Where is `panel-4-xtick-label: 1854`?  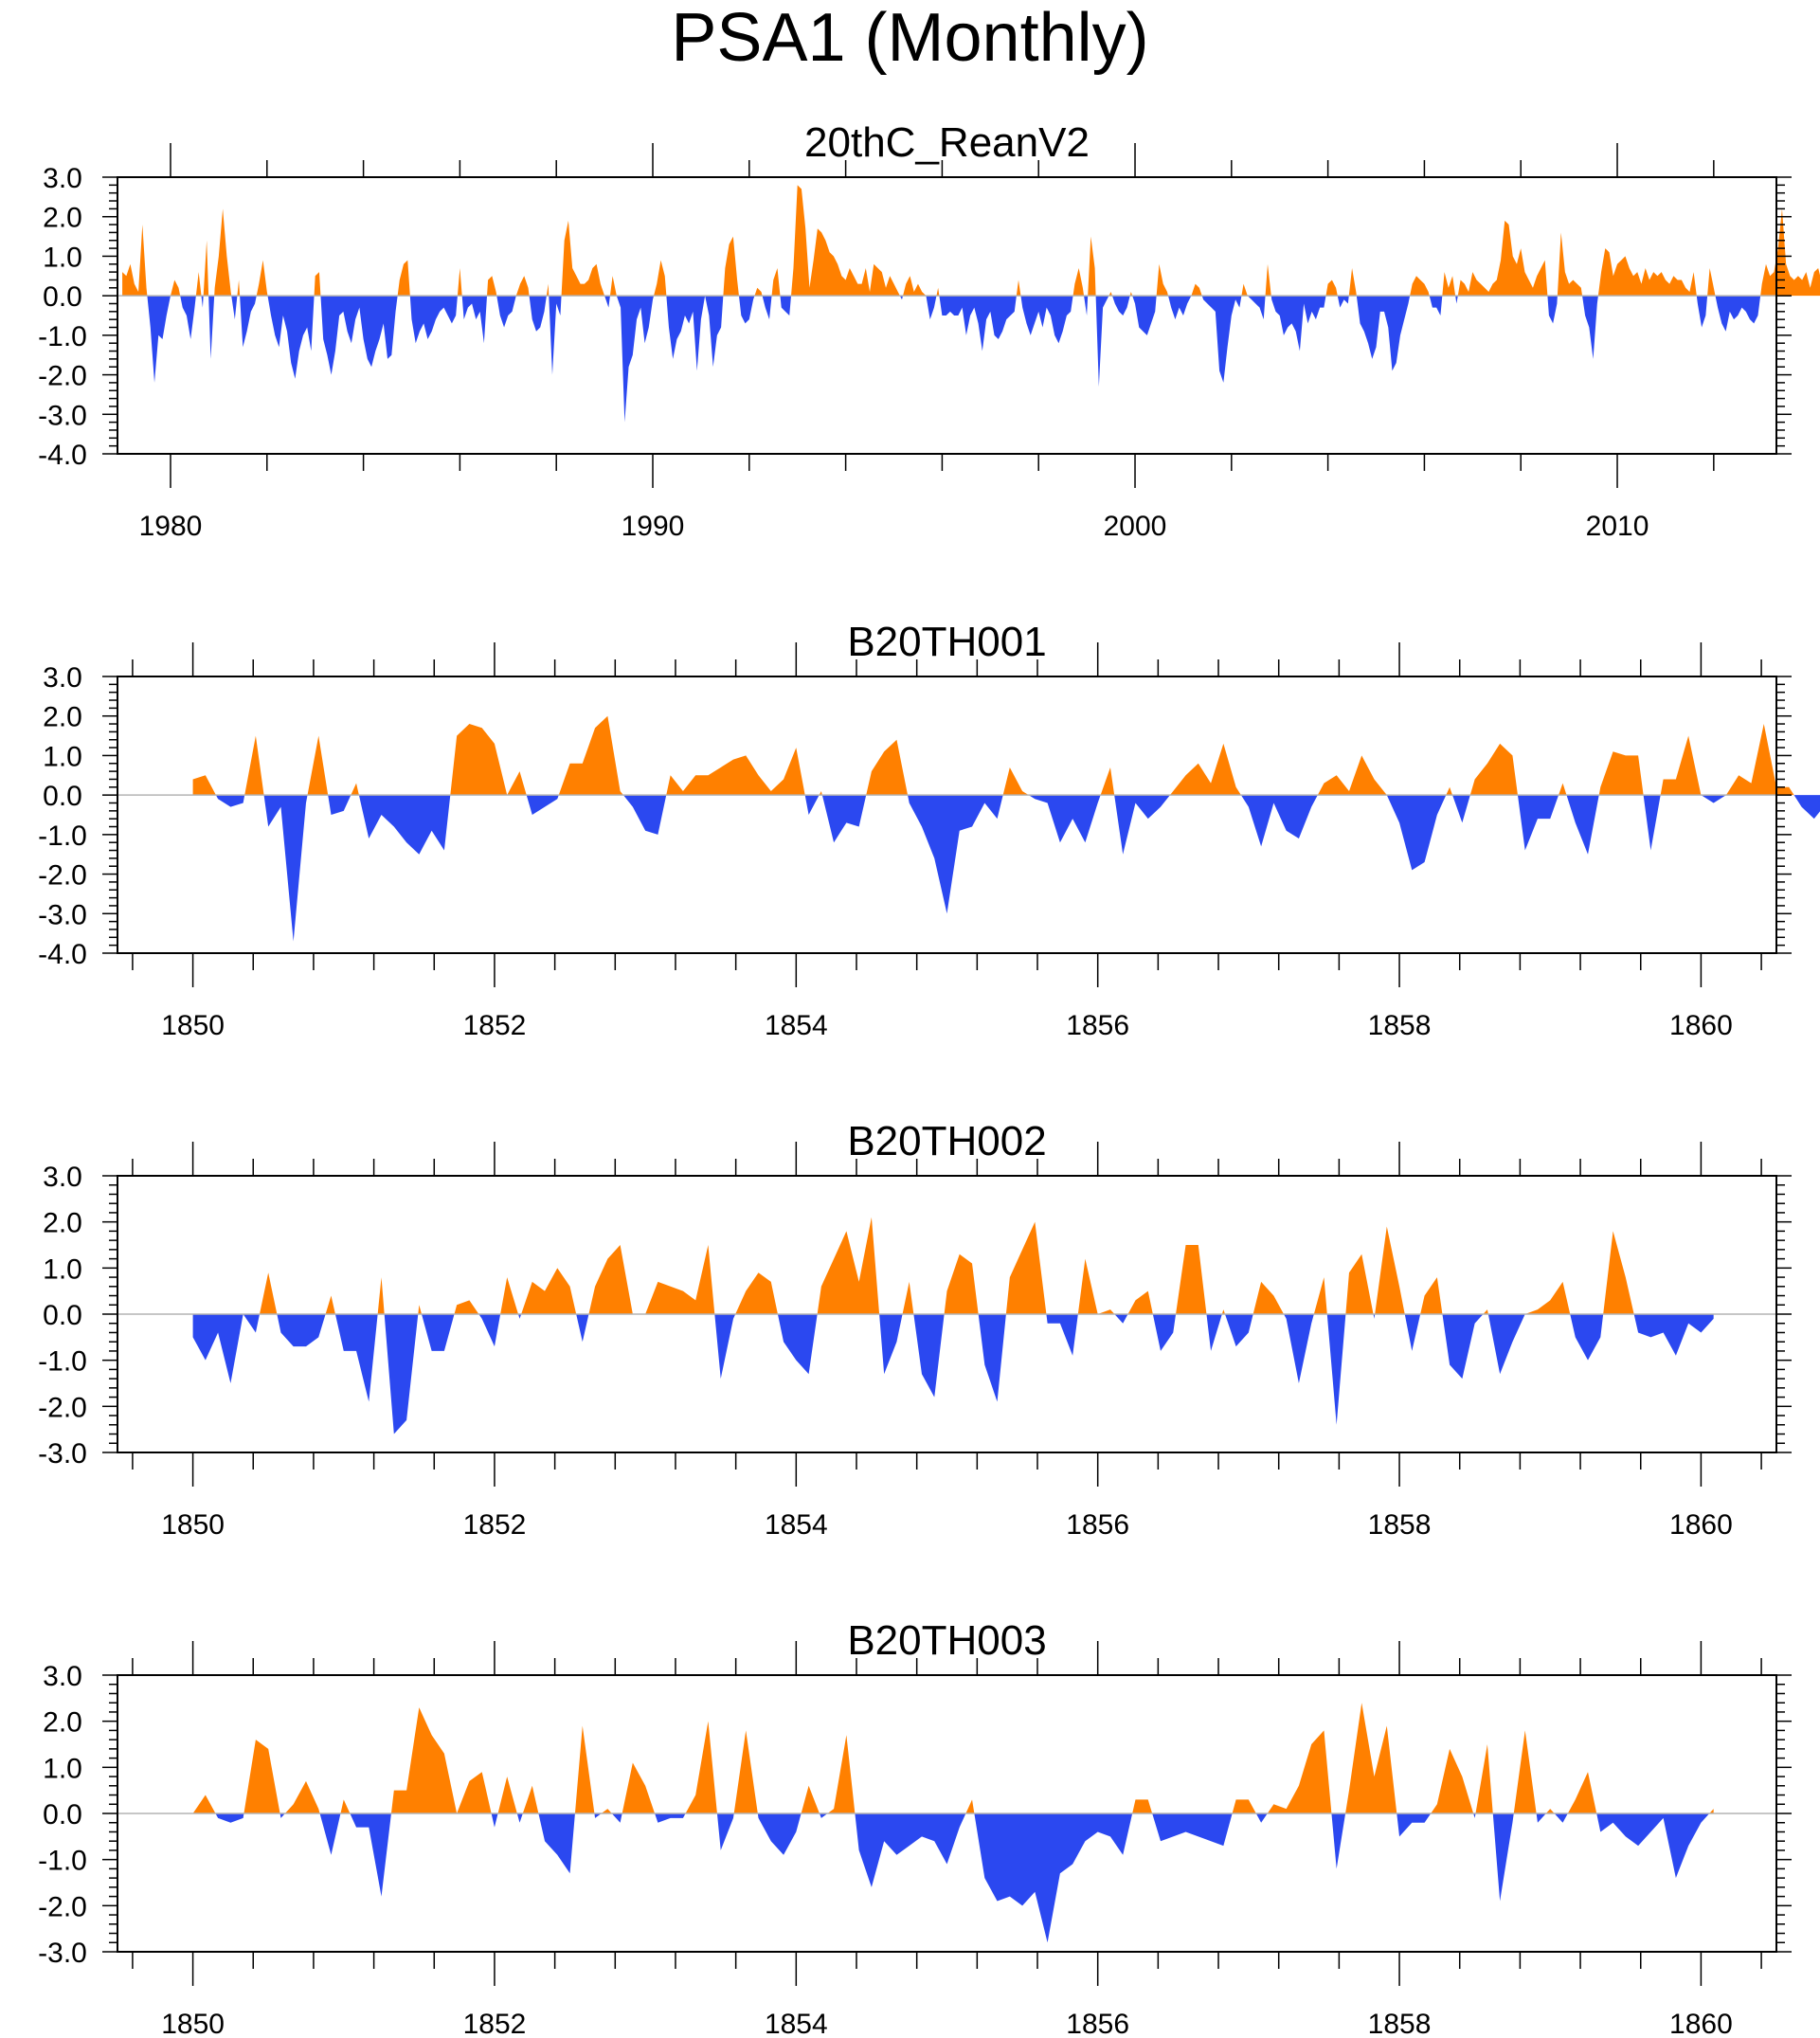
panel-4-xtick-label: 1854 is located at coordinates (797, 2023).